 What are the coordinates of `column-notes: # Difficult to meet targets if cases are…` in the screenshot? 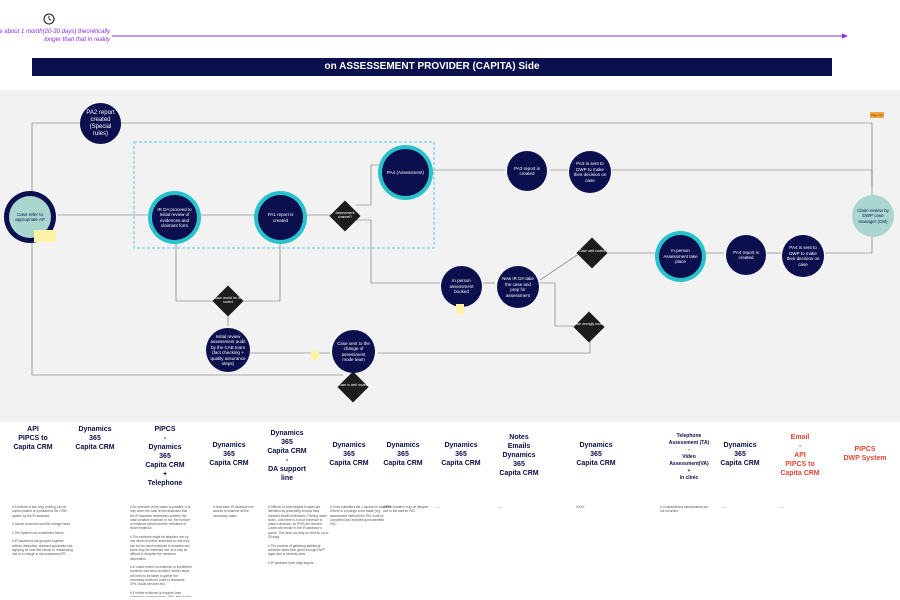 It's located at (298, 535).